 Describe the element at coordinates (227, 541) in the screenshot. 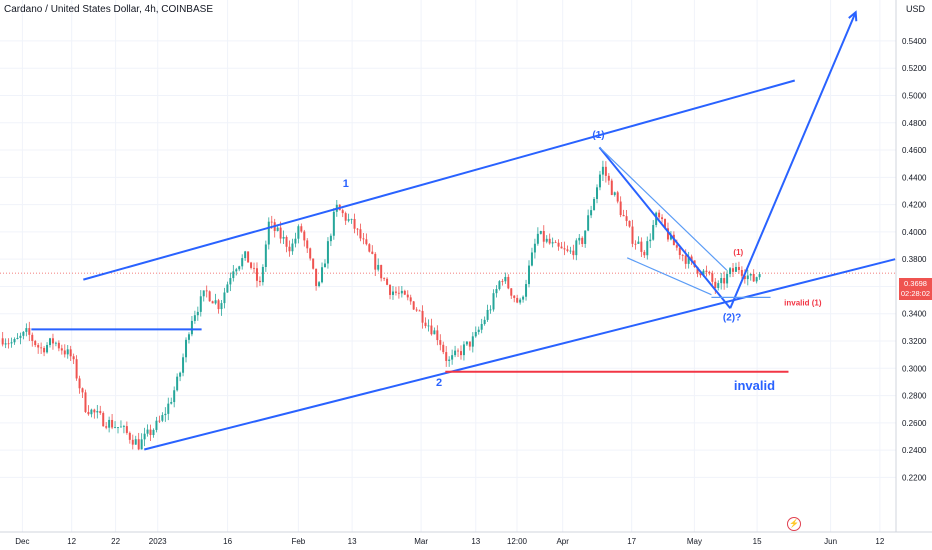

I see `x-tick-label: 16` at that location.